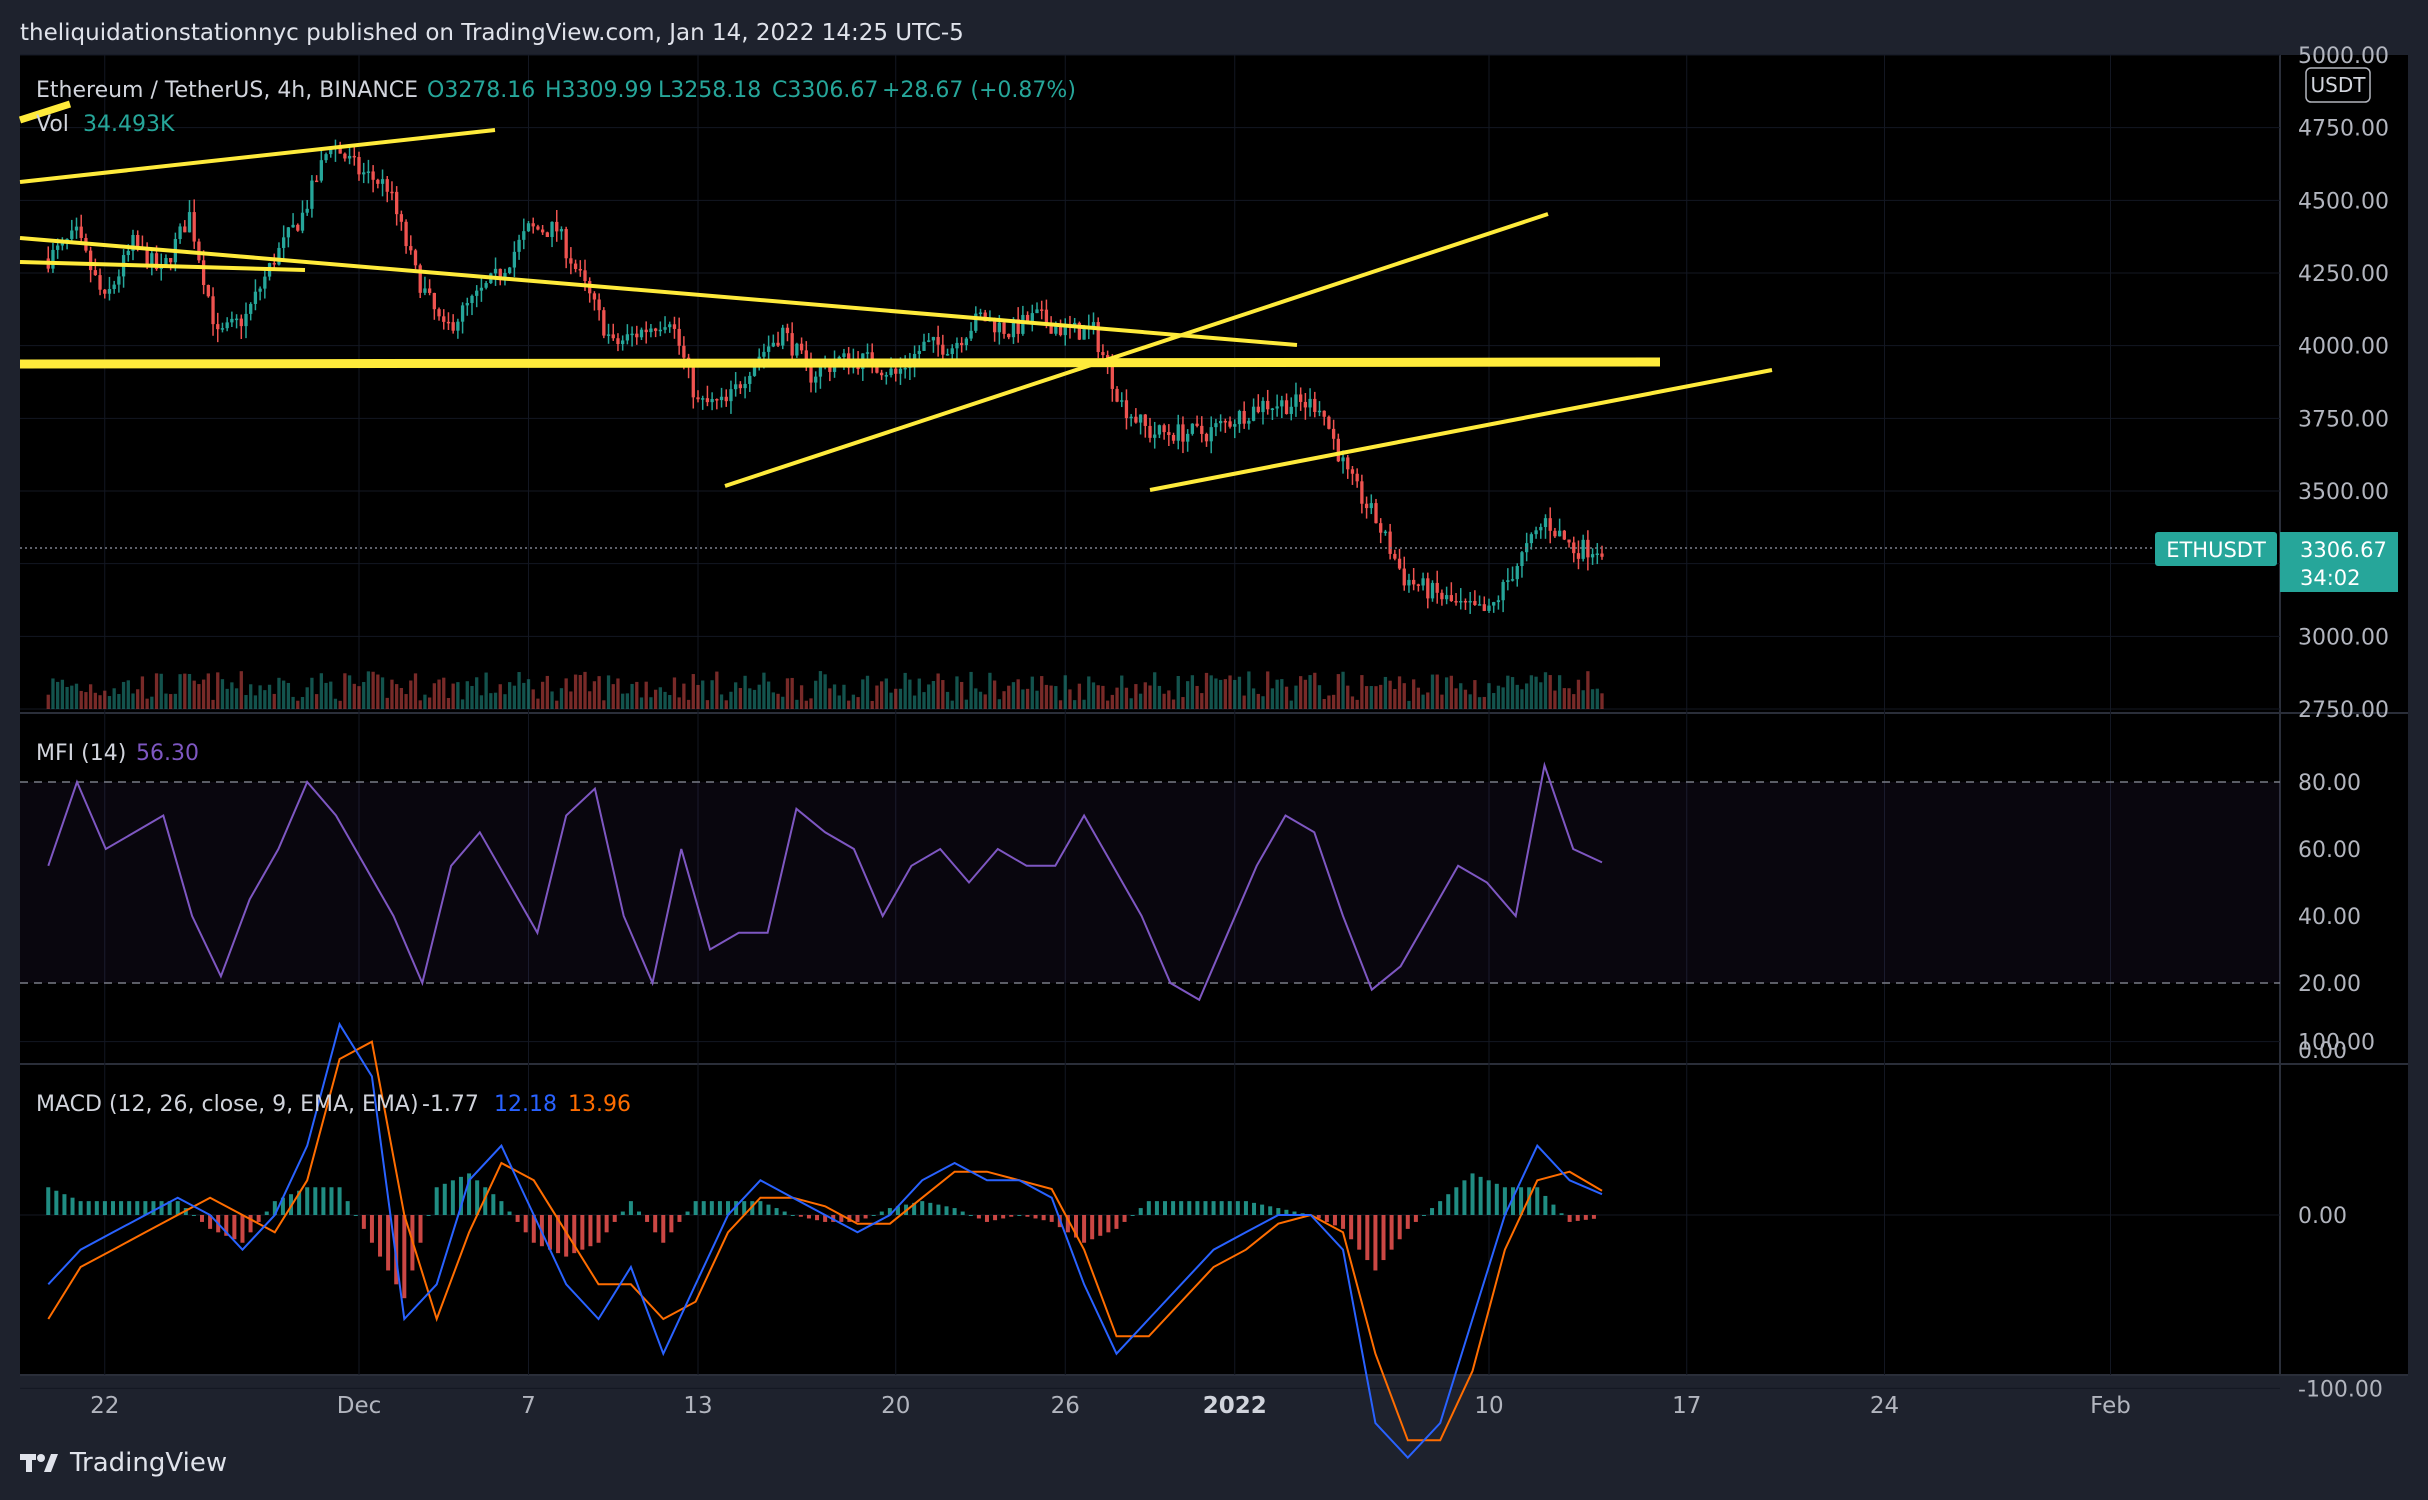 Image resolution: width=2428 pixels, height=1500 pixels. What do you see at coordinates (1235, 1406) in the screenshot?
I see `time-tick-label: 2022` at bounding box center [1235, 1406].